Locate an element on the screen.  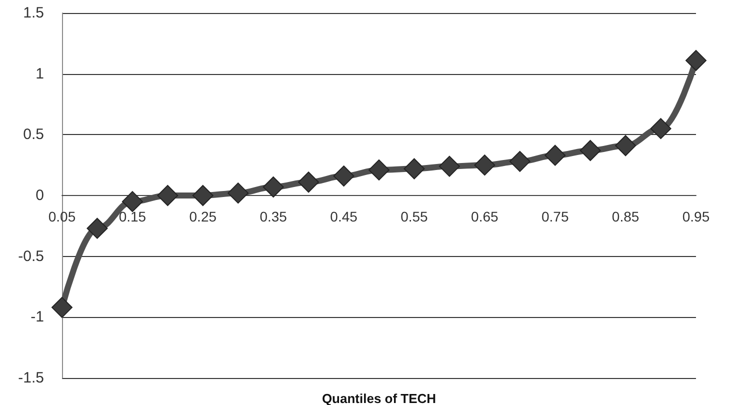
y-tick-label: -1 is located at coordinates (37, 317).